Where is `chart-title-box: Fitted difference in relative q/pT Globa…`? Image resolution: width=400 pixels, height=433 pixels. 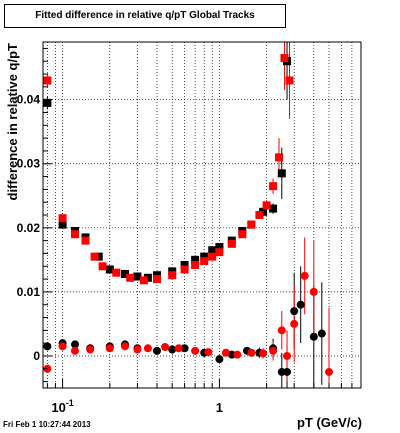
chart-title-box: Fitted difference in relative q/pT Globa… is located at coordinates (145, 16).